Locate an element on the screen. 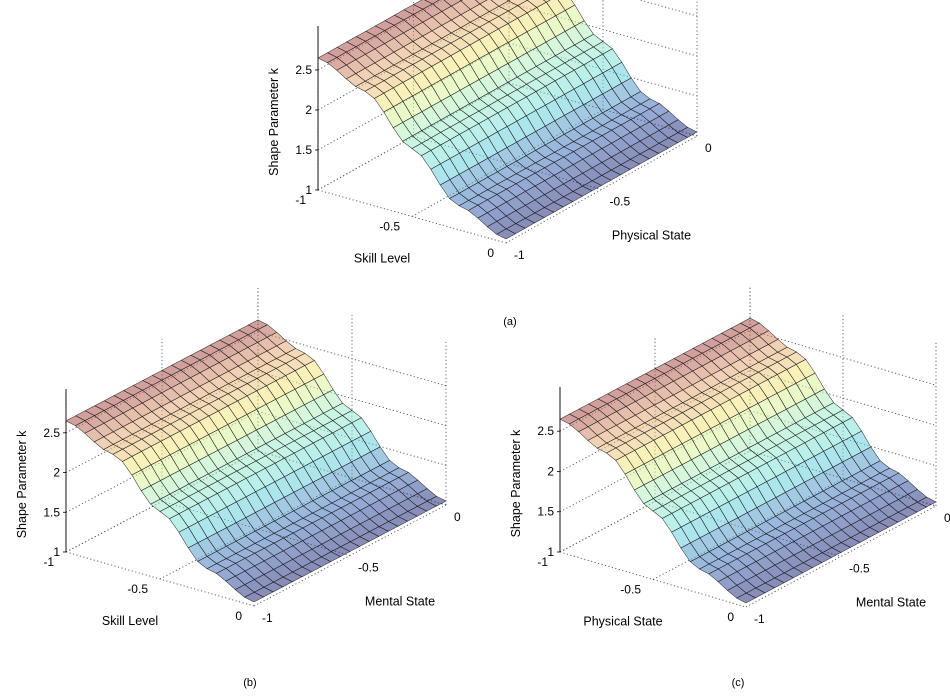  x-axis-label: Physical State is located at coordinates (622, 622).